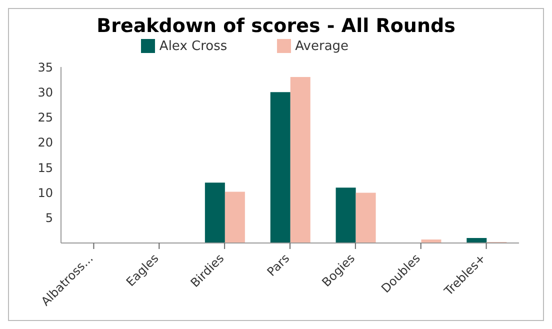 This screenshot has width=552, height=329. I want to click on y-tick-label: 10, so click(45, 193).